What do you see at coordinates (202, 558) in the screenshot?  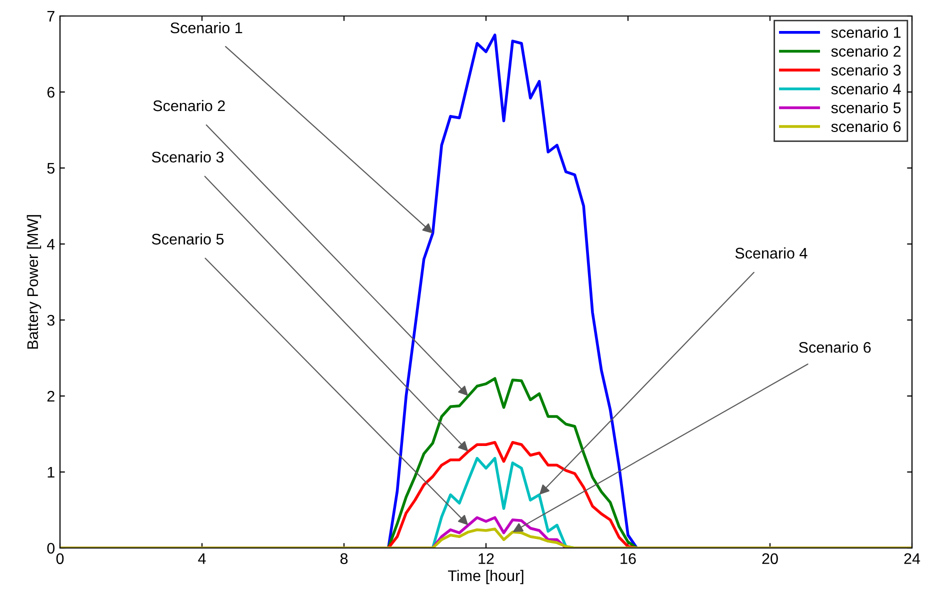 I see `x-tick-label: 4` at bounding box center [202, 558].